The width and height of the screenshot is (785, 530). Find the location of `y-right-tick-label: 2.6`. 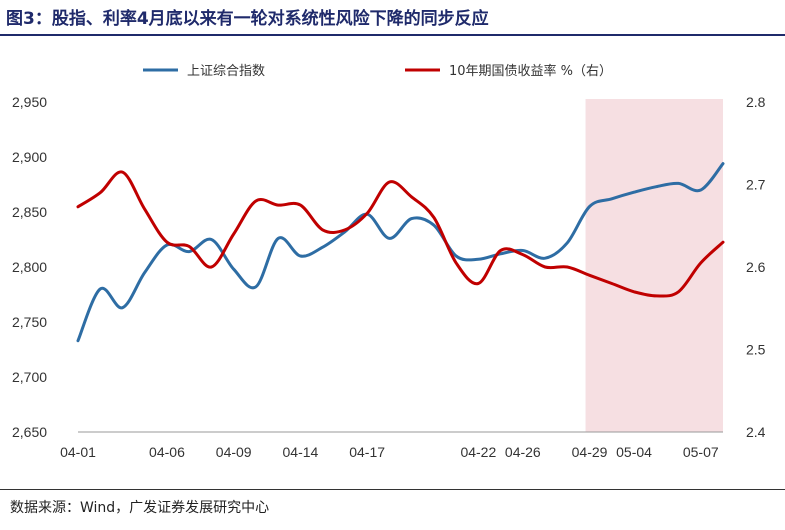

y-right-tick-label: 2.6 is located at coordinates (756, 267).